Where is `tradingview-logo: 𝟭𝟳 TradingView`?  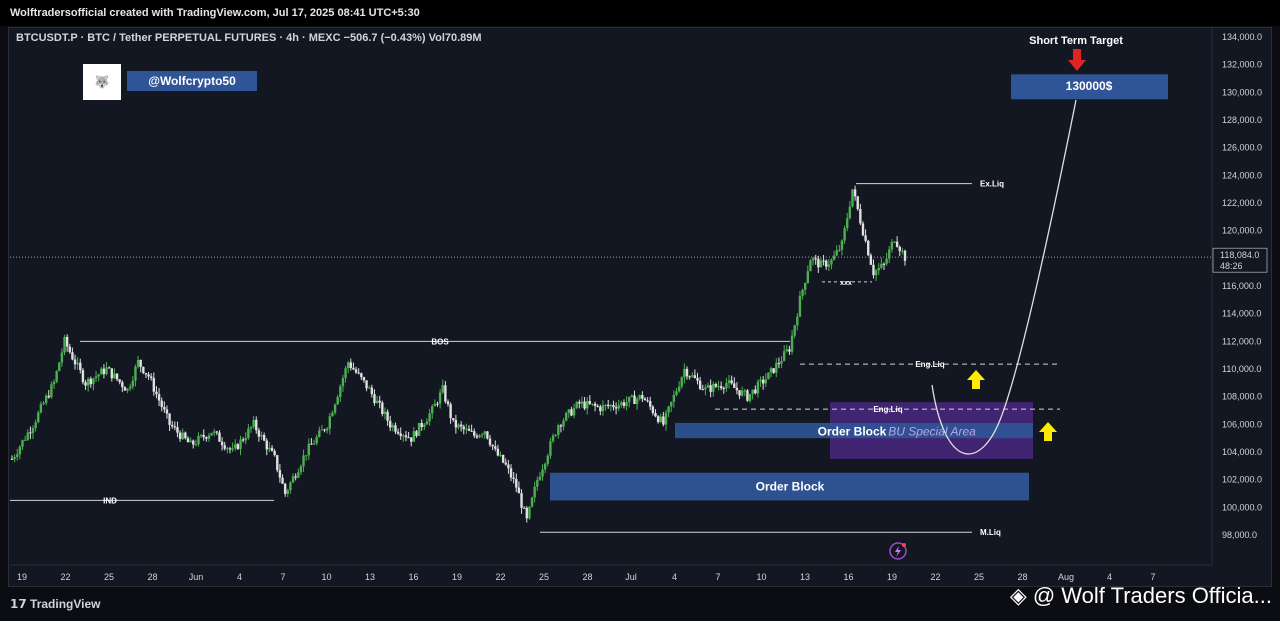
tradingview-logo: 𝟭𝟳 TradingView is located at coordinates (55, 604).